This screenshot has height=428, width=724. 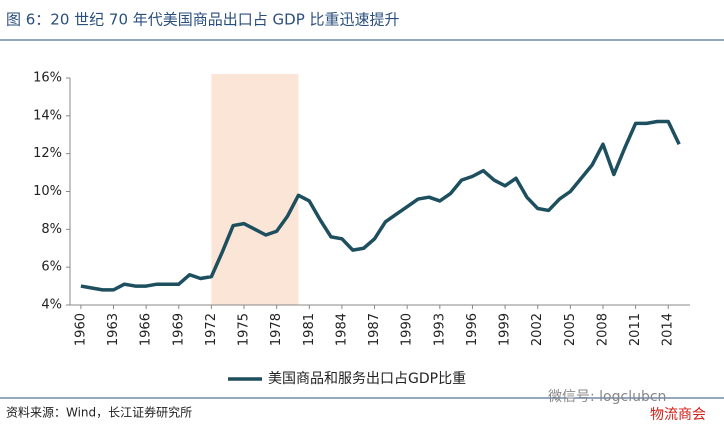 I want to click on x-tick-label: 1969, so click(x=178, y=329).